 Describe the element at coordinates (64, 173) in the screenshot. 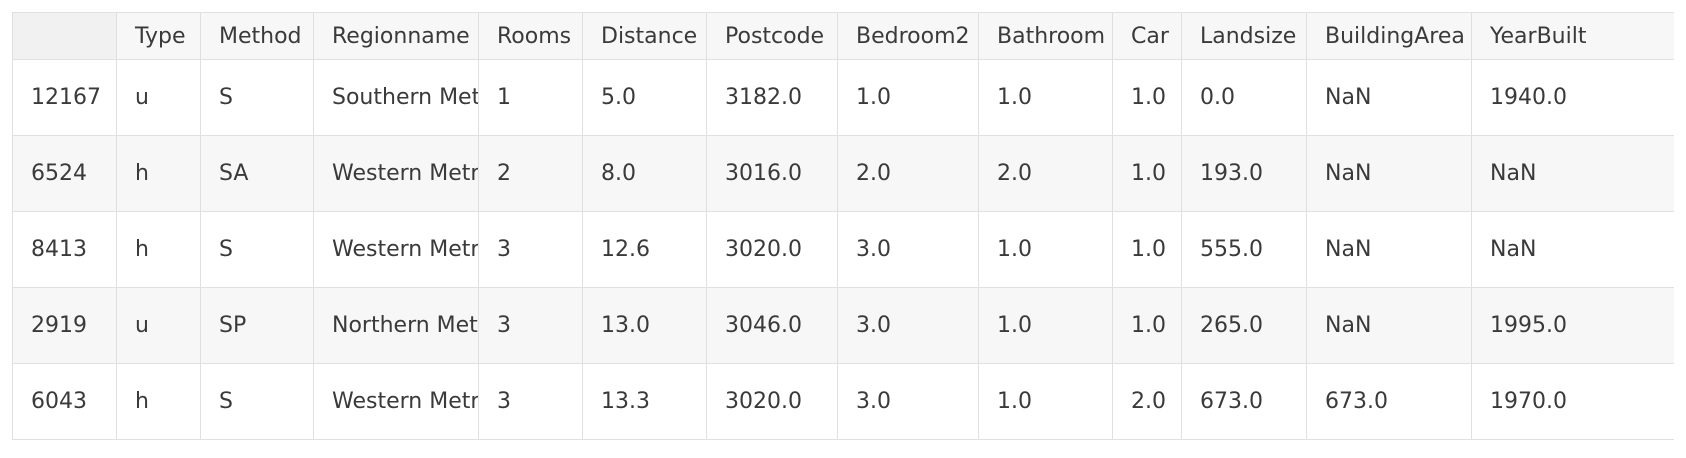

I see `row-index: 6524` at that location.